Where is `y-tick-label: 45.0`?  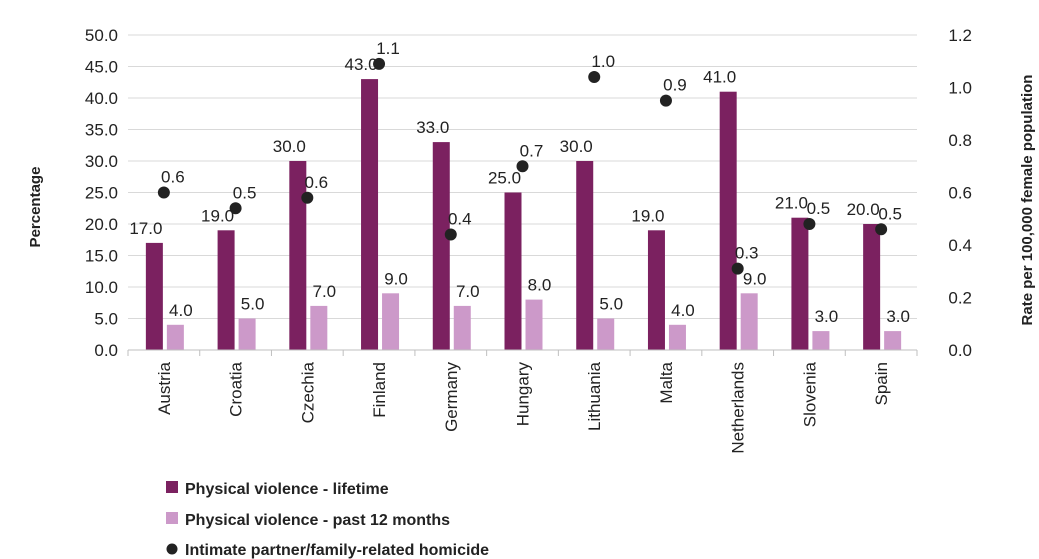
y-tick-label: 45.0 is located at coordinates (101, 67).